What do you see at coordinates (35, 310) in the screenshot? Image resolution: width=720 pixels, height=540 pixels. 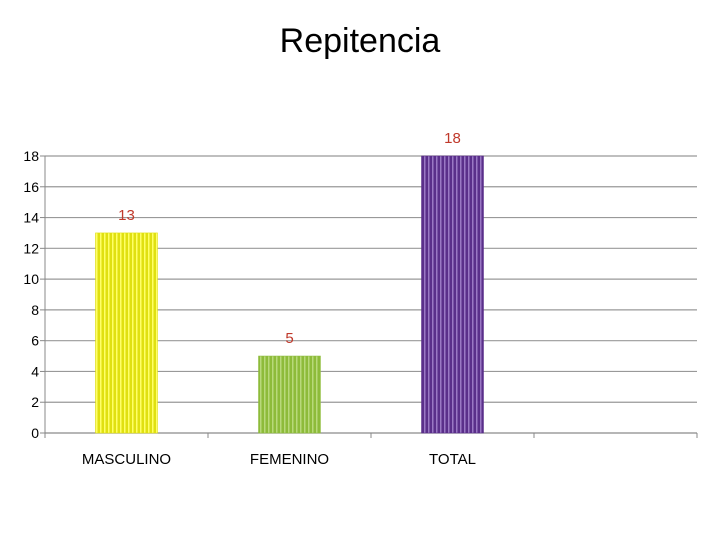 I see `y-tick-label: 8` at bounding box center [35, 310].